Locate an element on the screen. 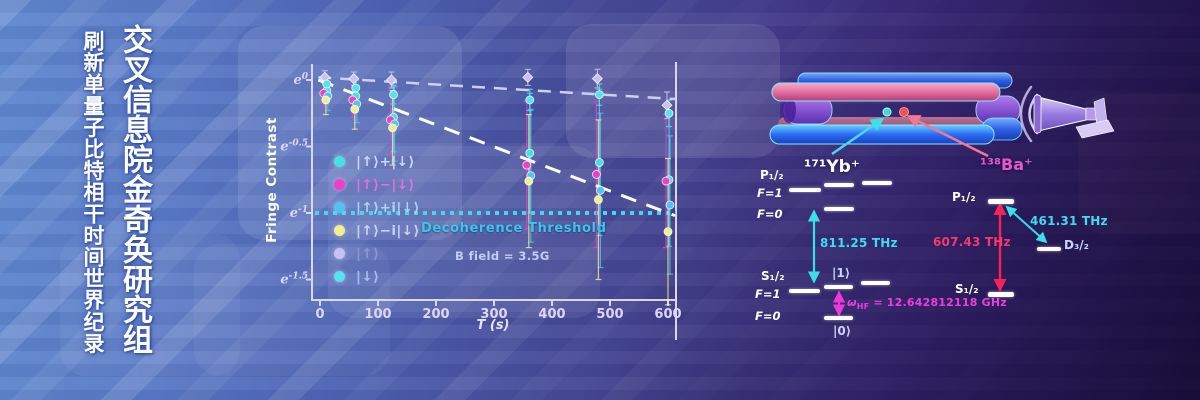 Image resolution: width=1200 pixels, height=400 pixels. b-field-annotation: B field = 3.5G is located at coordinates (502, 256).